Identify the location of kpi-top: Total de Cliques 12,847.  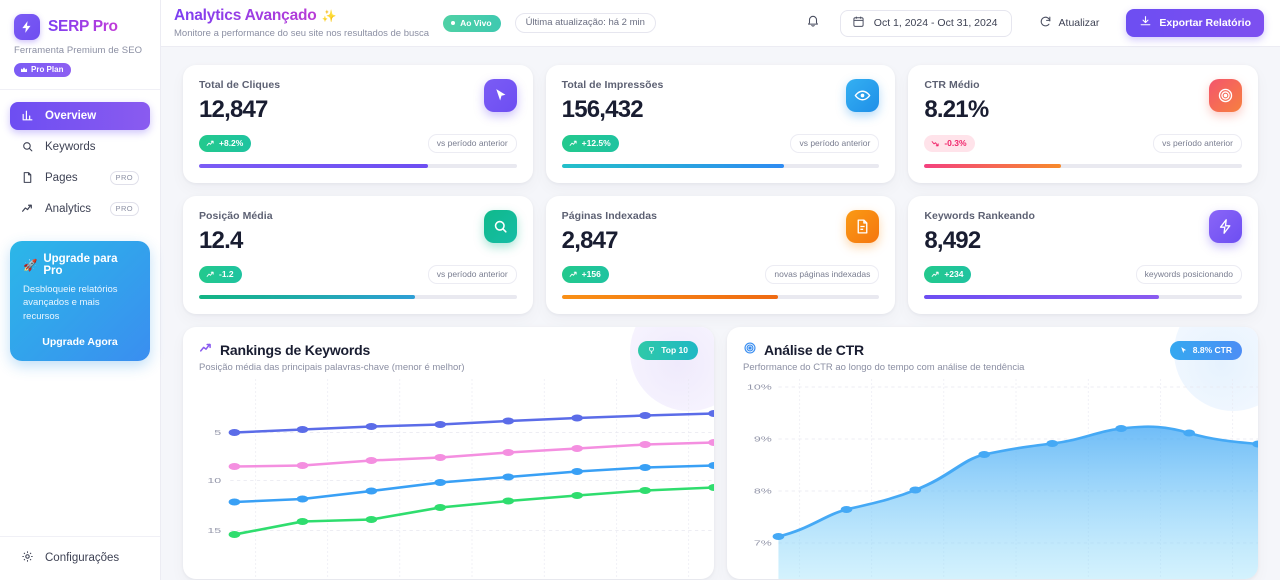
(358, 101).